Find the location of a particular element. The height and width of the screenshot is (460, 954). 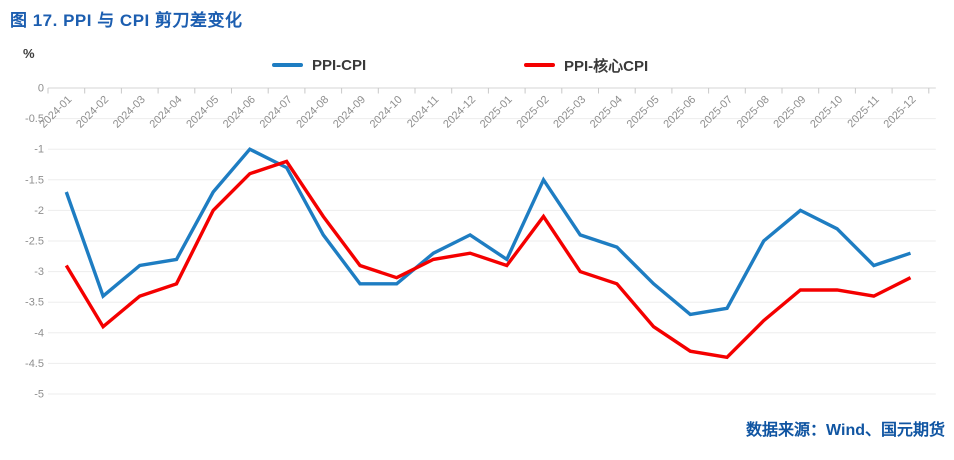

x-axis-tick-label: 2024-02 is located at coordinates (92, 112).